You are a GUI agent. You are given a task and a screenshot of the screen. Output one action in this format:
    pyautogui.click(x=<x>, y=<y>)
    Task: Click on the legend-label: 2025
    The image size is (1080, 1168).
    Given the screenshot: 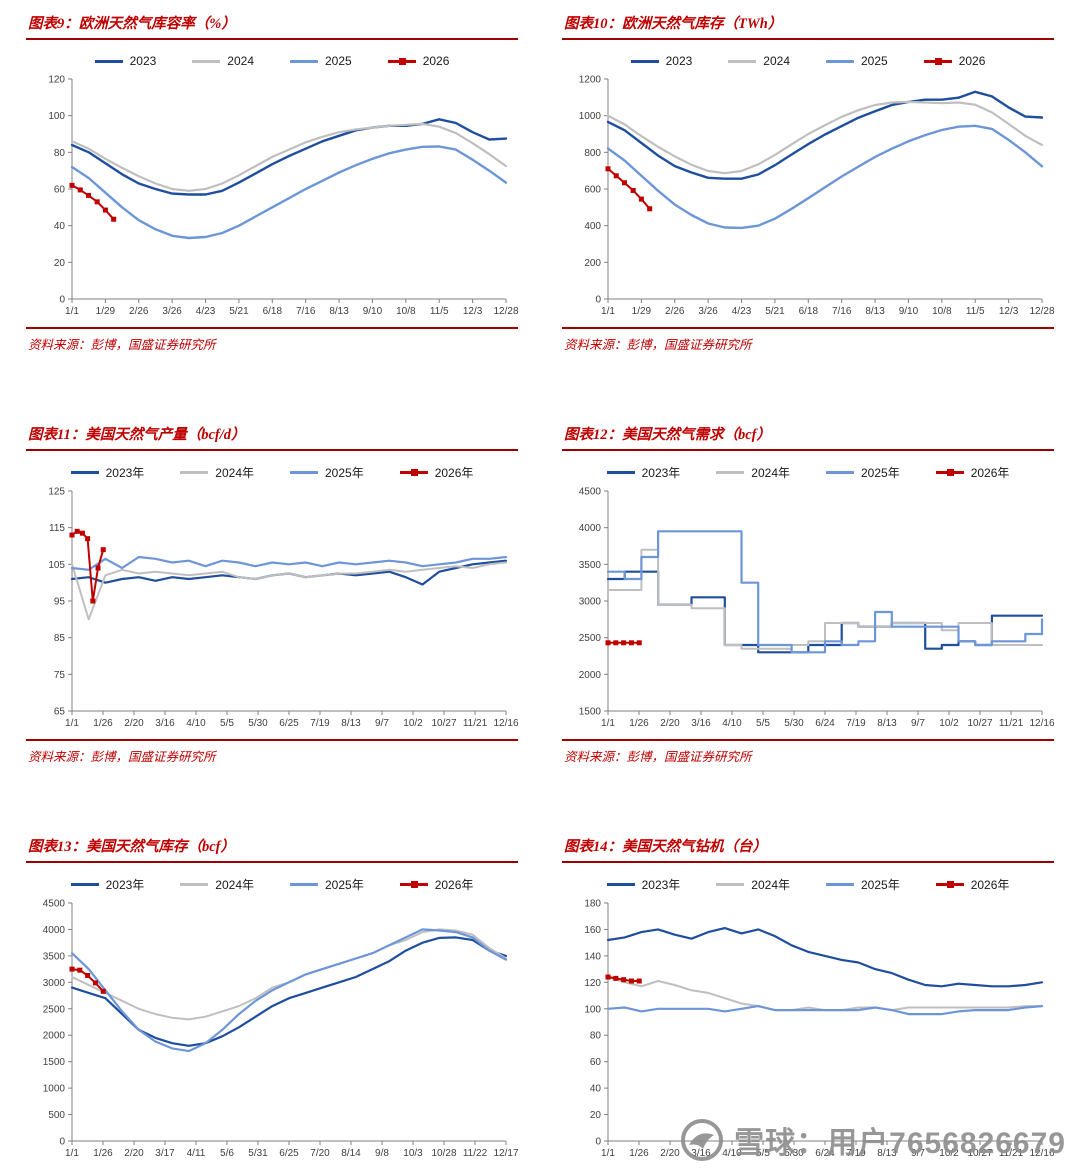 What is the action you would take?
    pyautogui.click(x=874, y=61)
    